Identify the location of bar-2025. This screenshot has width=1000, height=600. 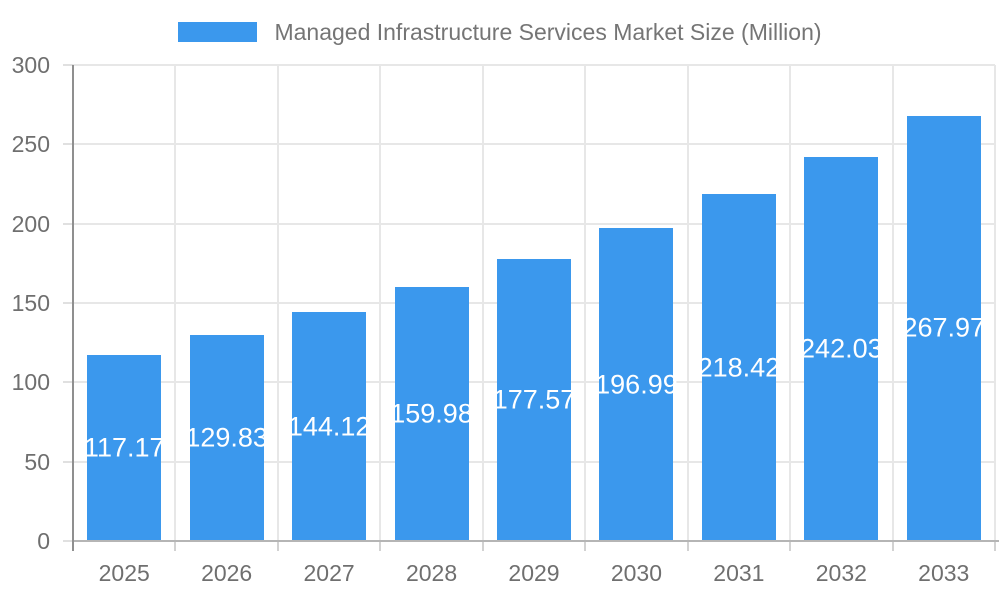
(124, 448).